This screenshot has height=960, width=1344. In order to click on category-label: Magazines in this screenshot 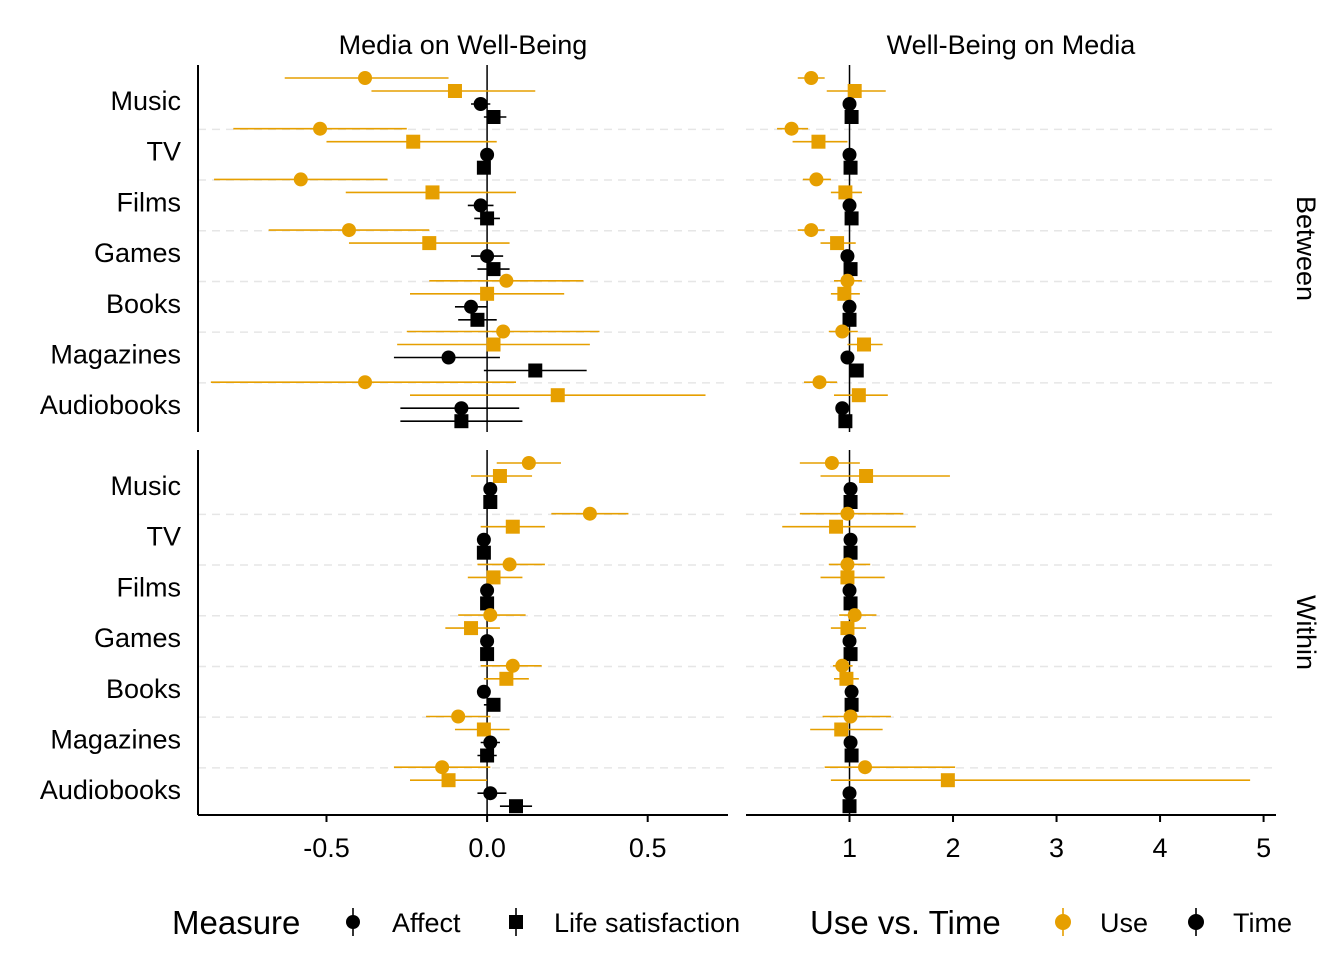, I will do `click(115, 355)`.